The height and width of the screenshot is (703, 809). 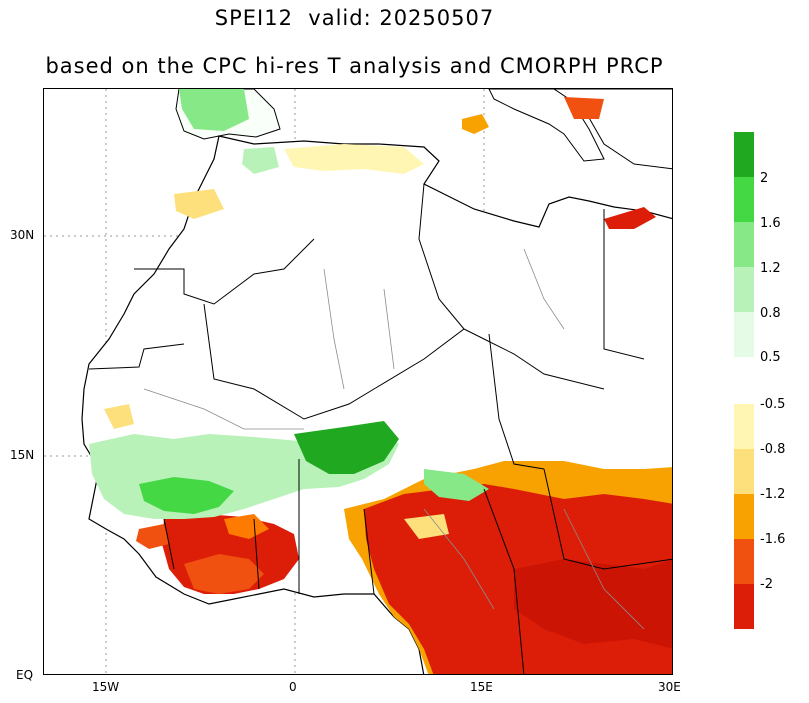 What do you see at coordinates (773, 449) in the screenshot?
I see `colorbar-label-dry-2: -0.8` at bounding box center [773, 449].